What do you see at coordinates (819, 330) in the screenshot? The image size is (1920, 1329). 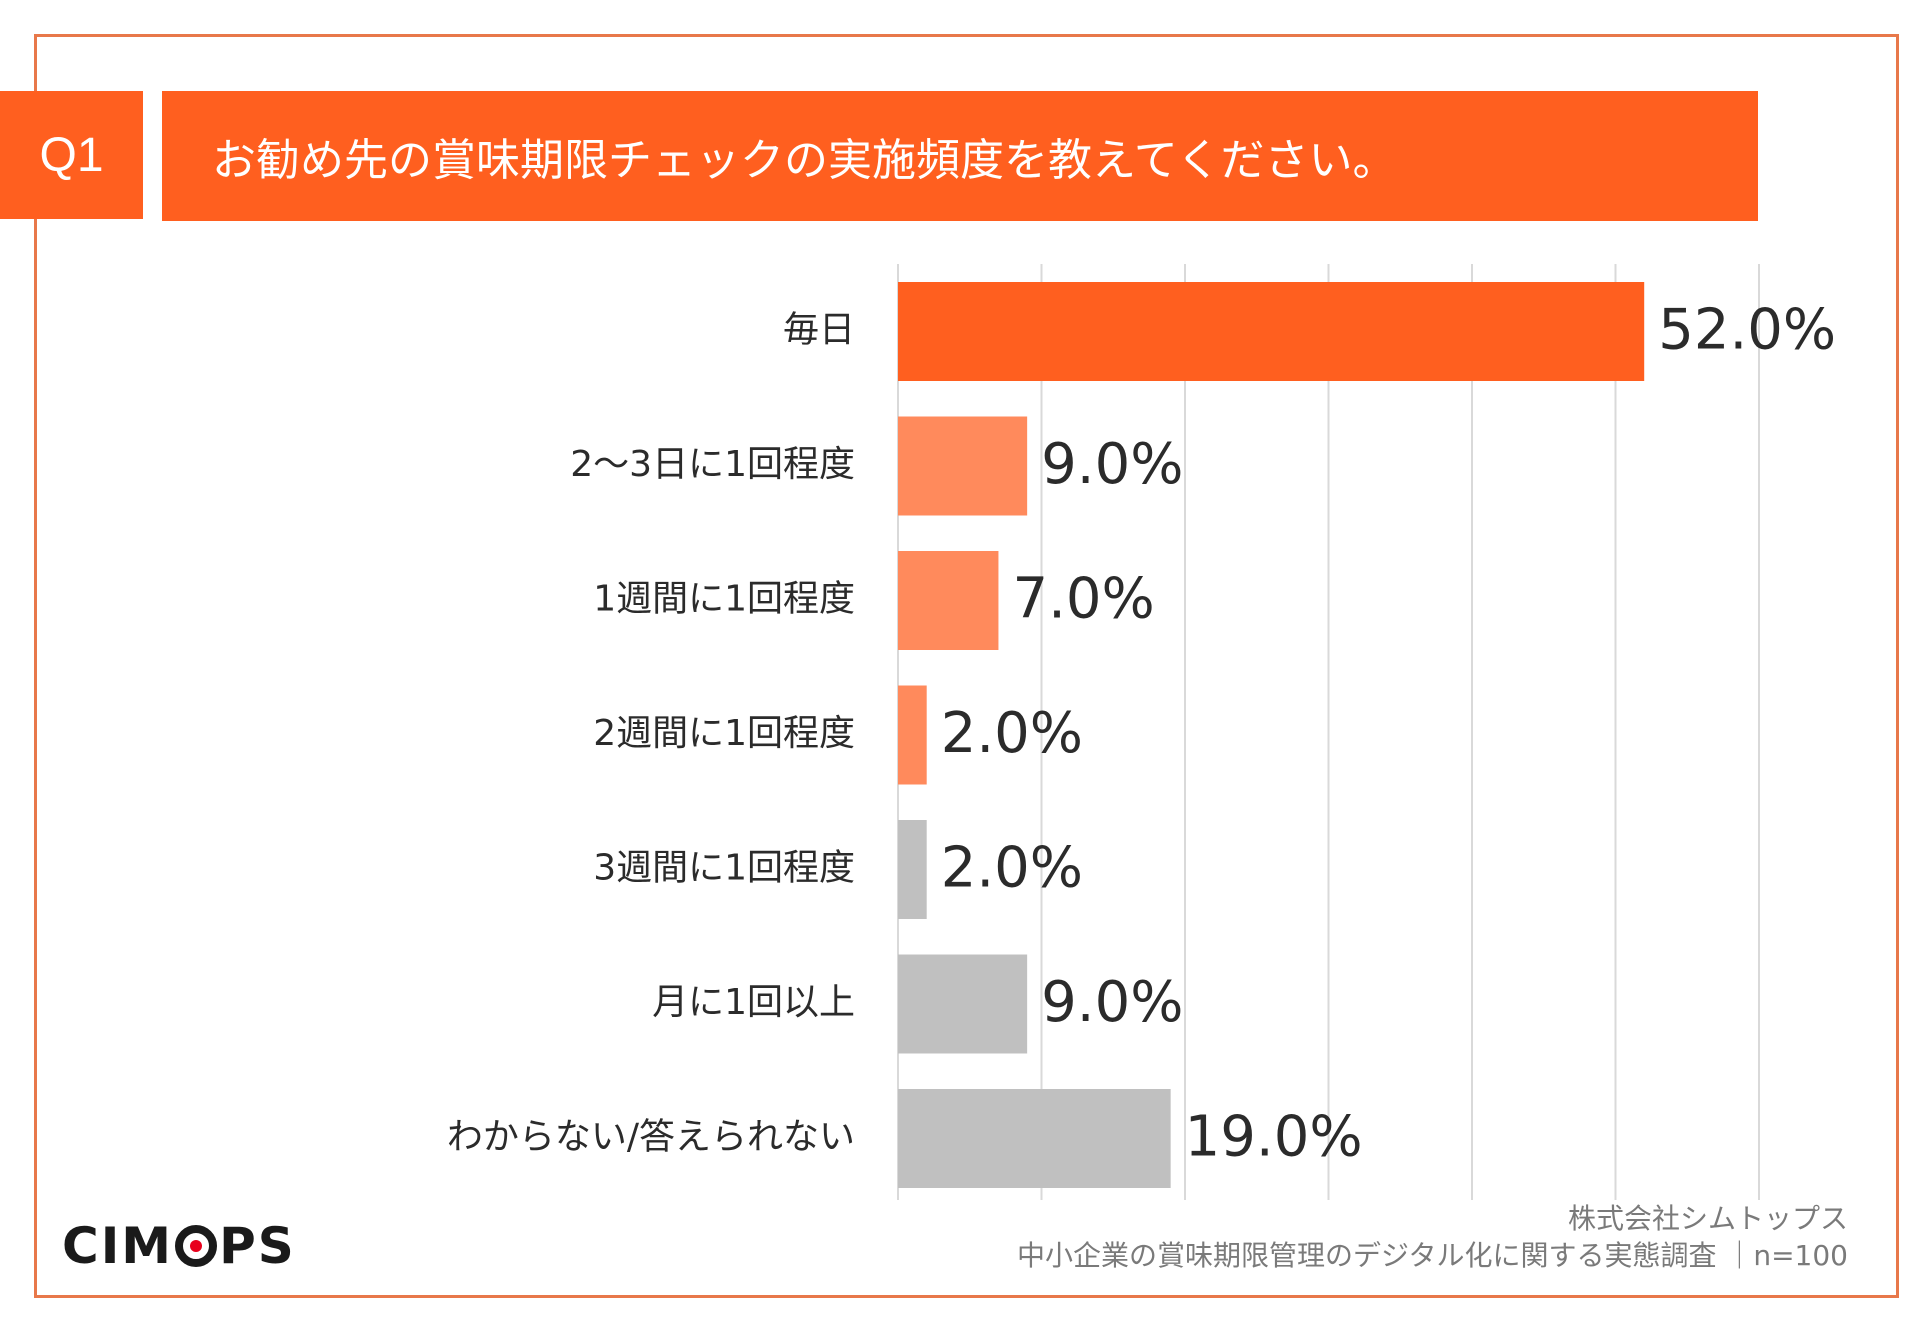 I see `category-label: 毎日` at bounding box center [819, 330].